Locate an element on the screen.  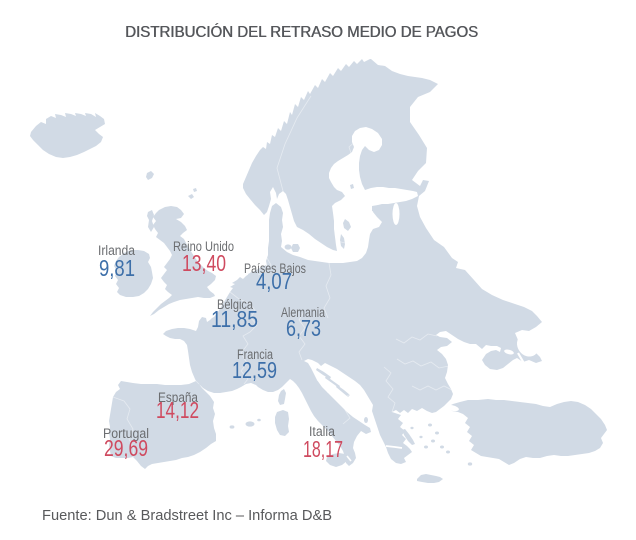
svg-text: Países Bajos is located at coordinates (275, 268).